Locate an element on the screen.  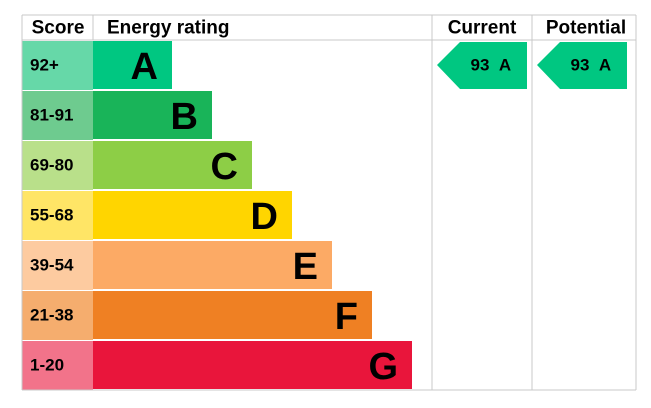
score-label: 69-80 is located at coordinates (51, 165).